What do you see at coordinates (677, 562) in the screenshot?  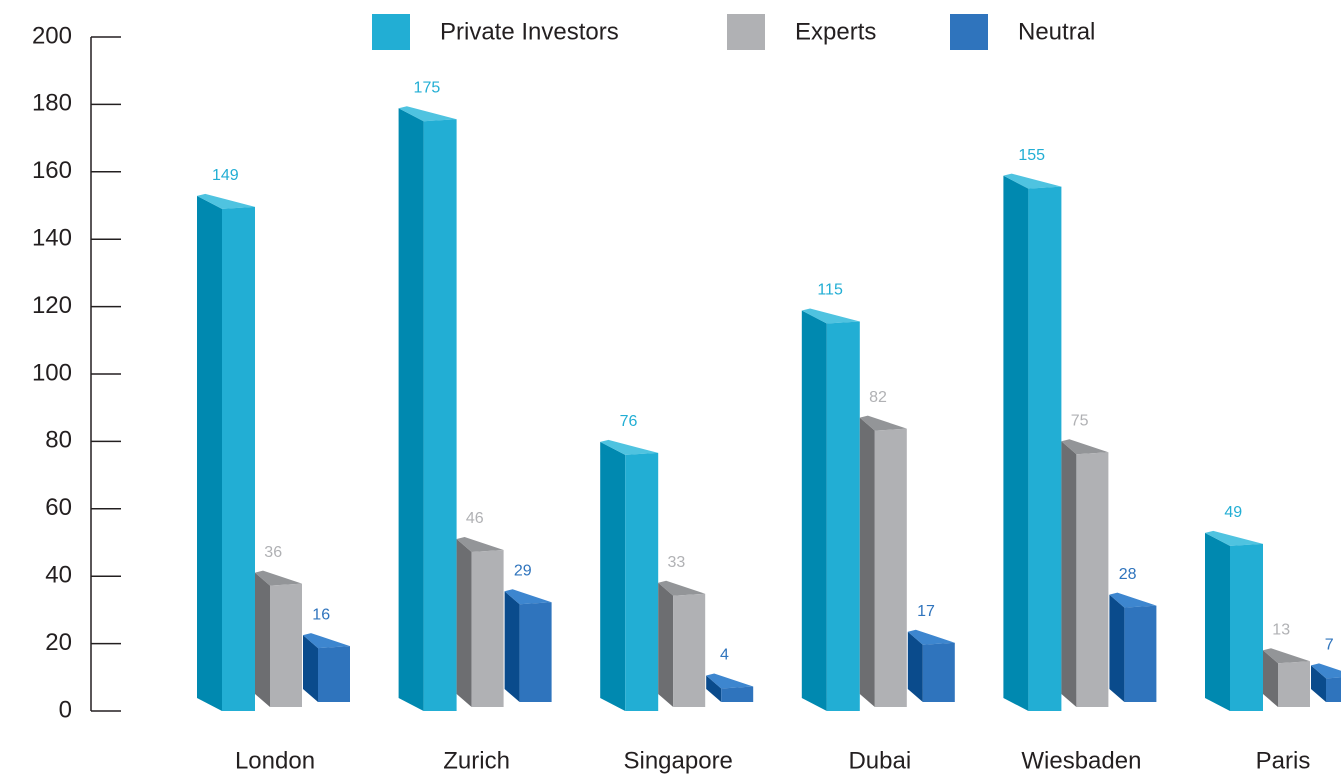 I see `value-label: 33` at bounding box center [677, 562].